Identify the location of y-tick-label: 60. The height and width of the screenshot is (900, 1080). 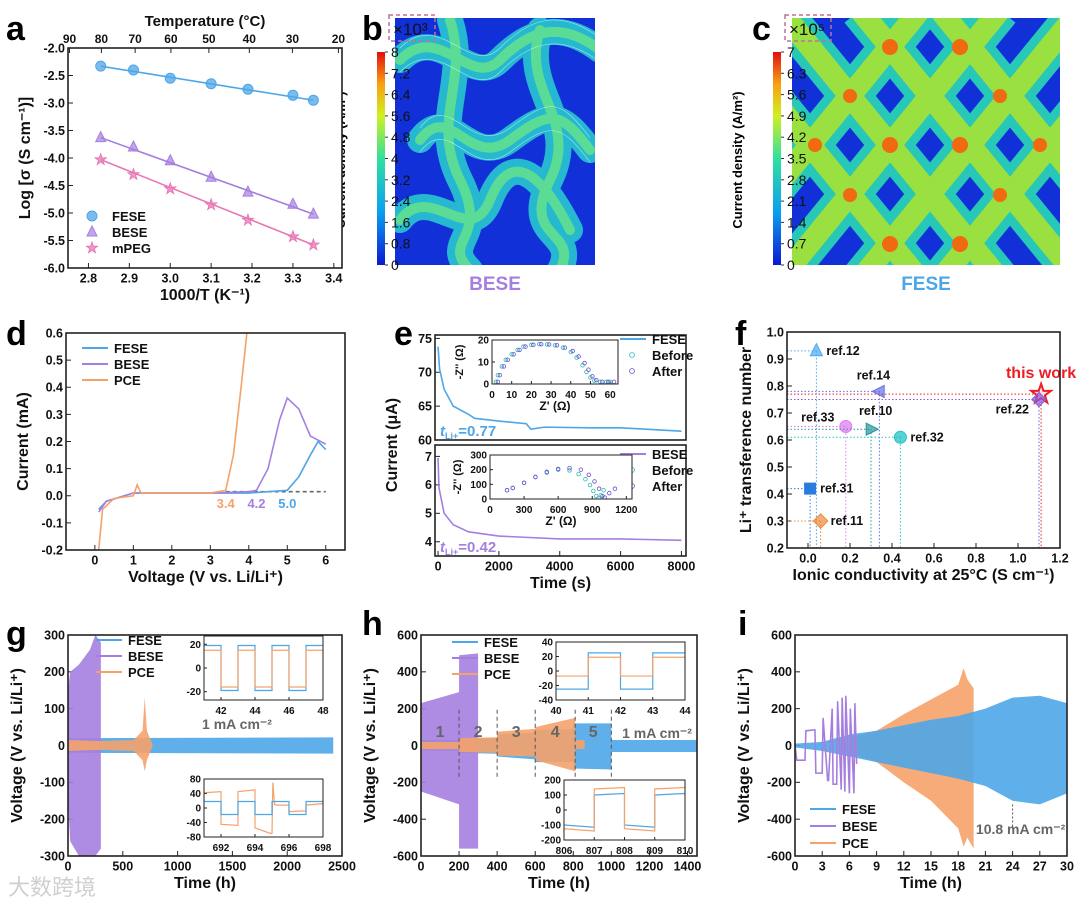
(425, 440).